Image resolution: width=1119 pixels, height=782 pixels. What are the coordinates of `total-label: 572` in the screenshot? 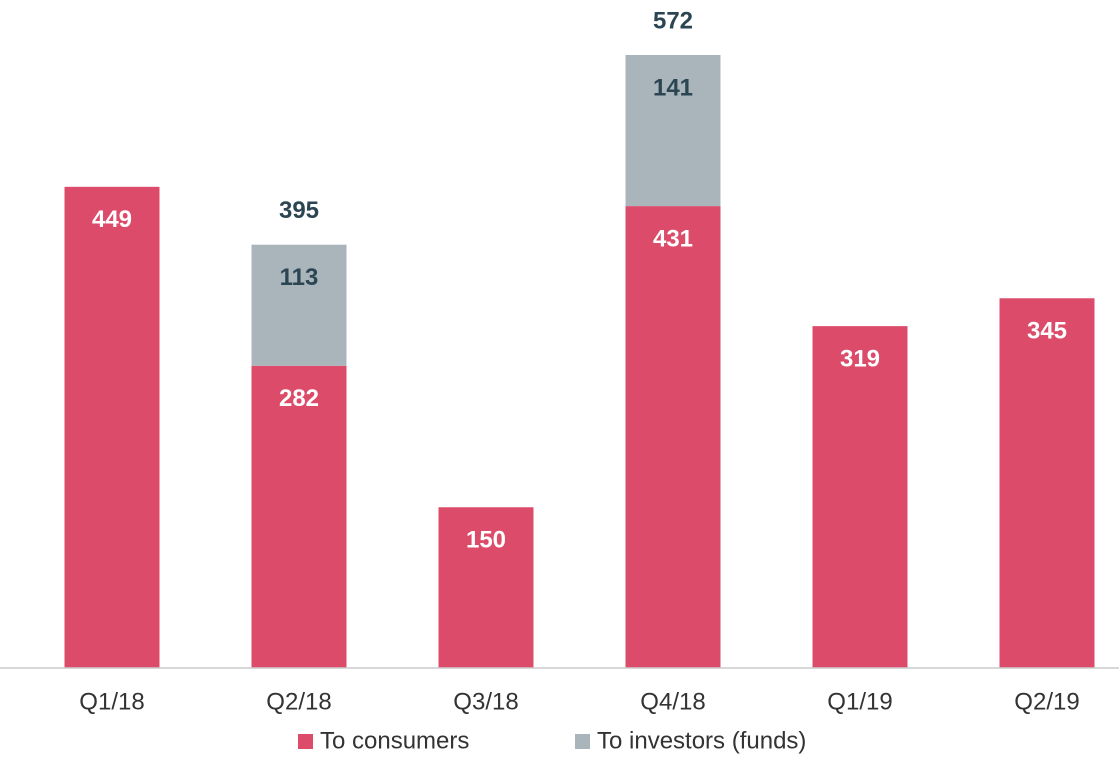 It's located at (673, 20).